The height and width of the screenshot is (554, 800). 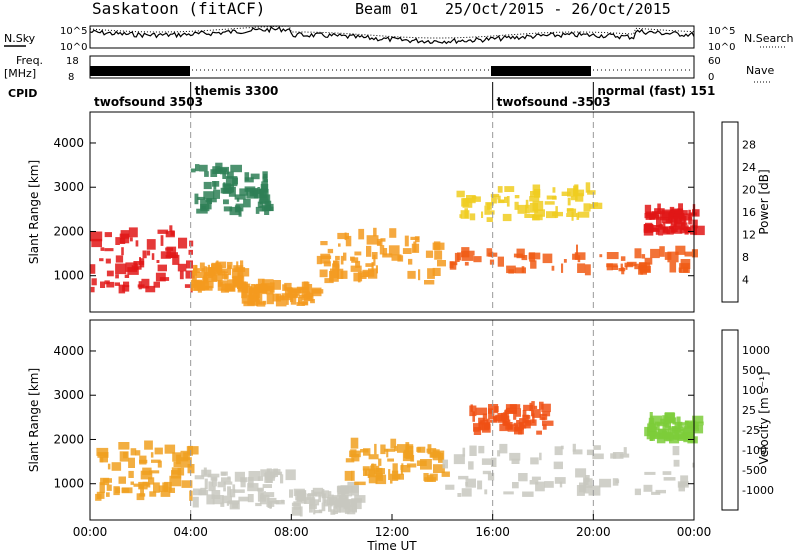 What do you see at coordinates (72, 61) in the screenshot?
I see `freq-tick-top: 18` at bounding box center [72, 61].